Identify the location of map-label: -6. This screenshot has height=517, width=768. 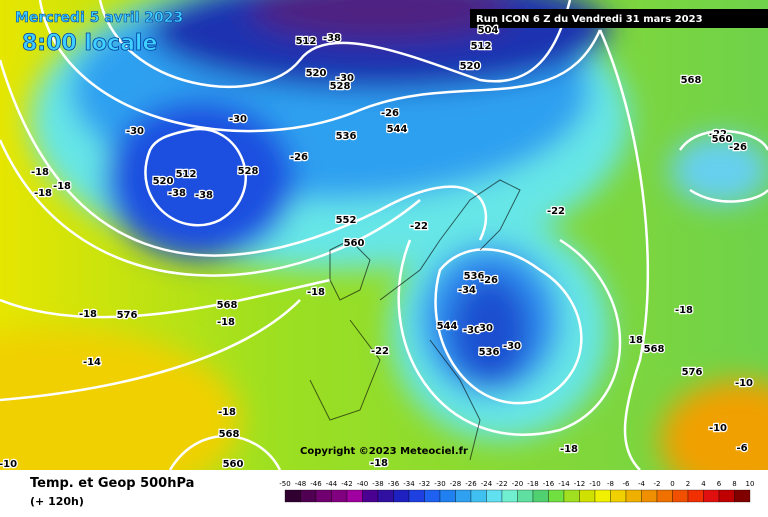
(741, 448).